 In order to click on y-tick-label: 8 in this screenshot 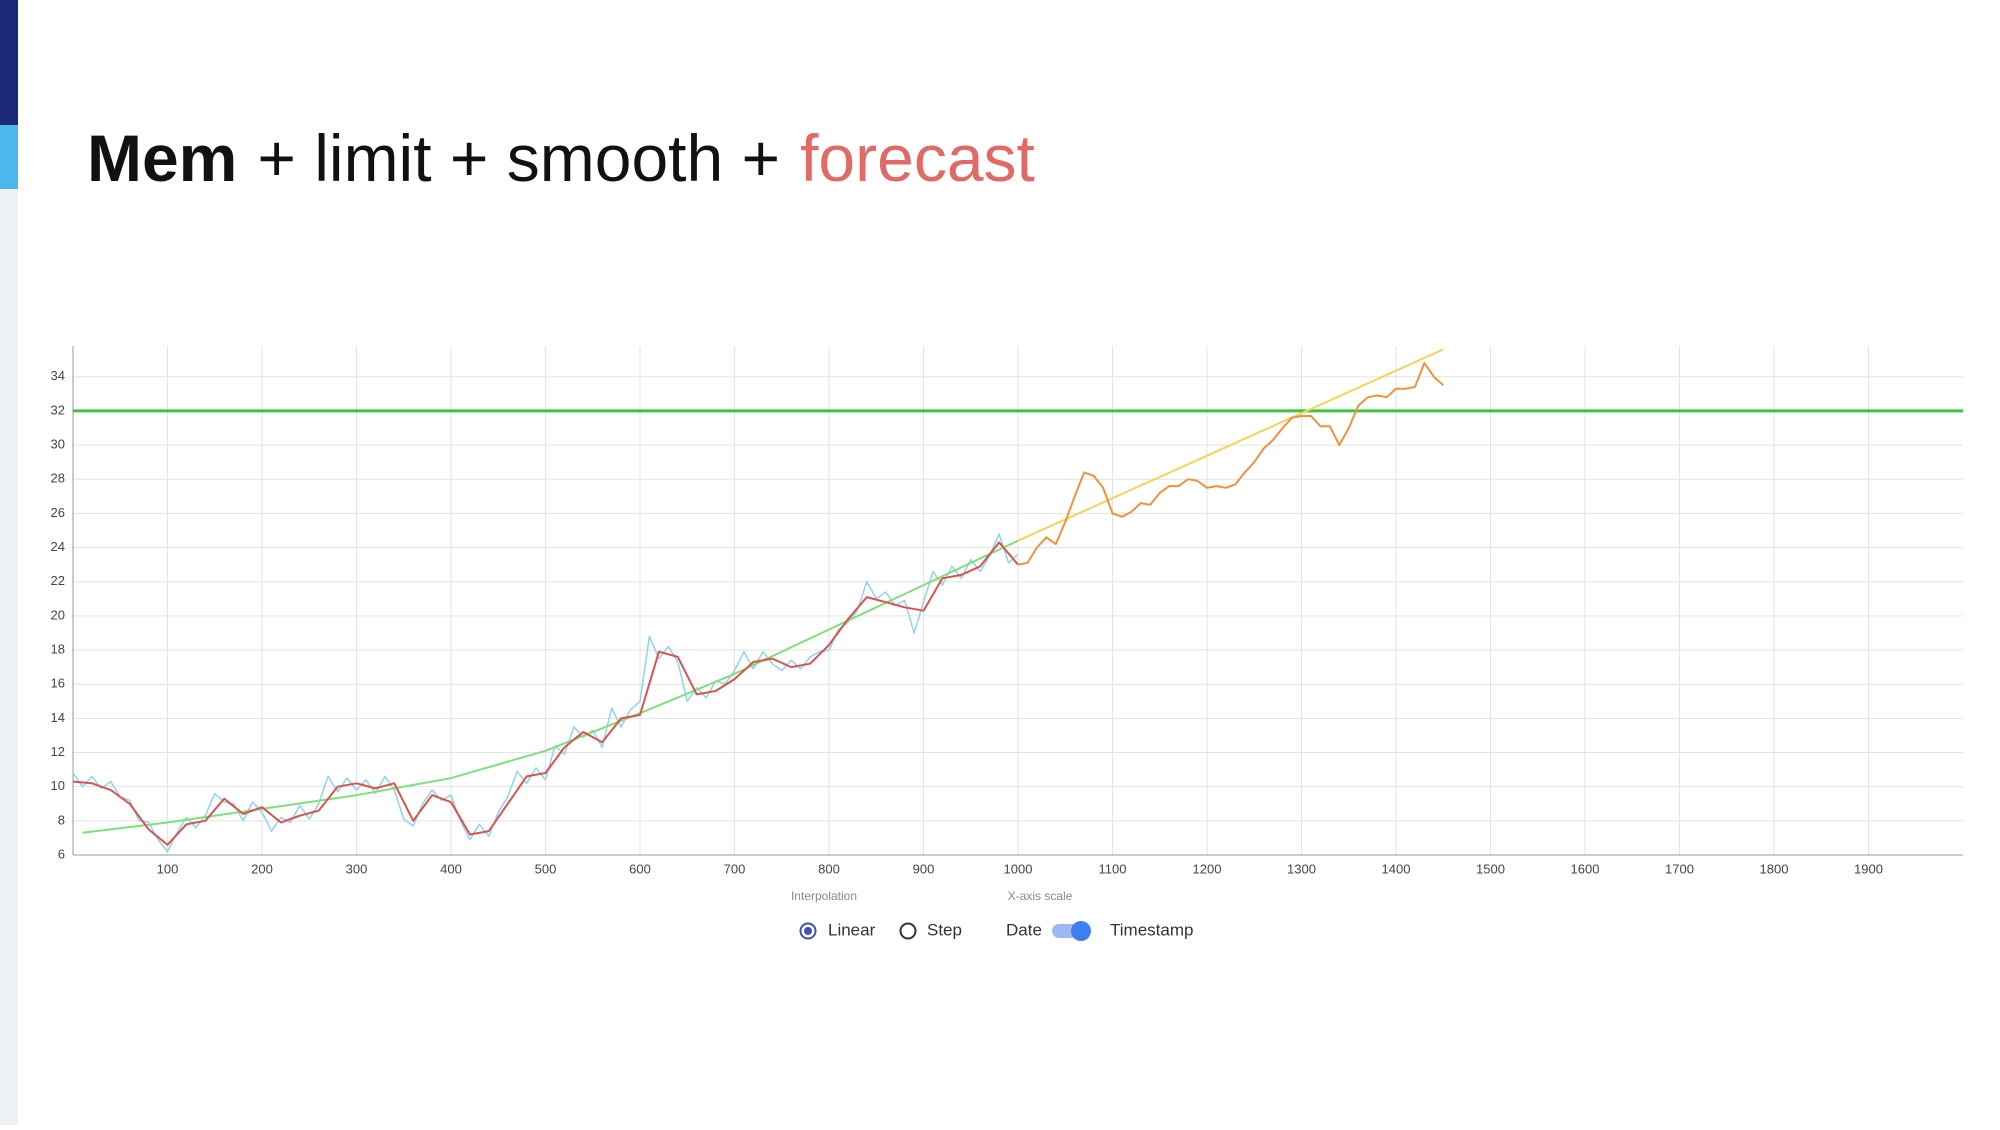, I will do `click(61, 819)`.